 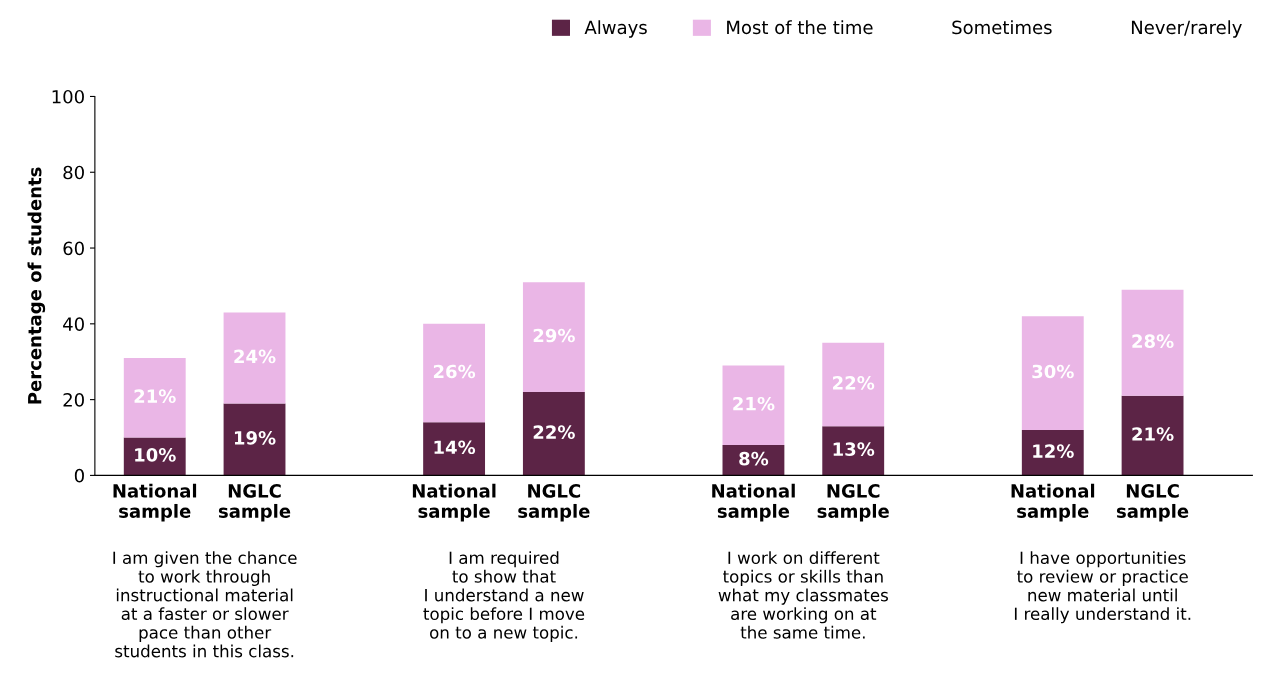 What do you see at coordinates (73, 248) in the screenshot?
I see `y-tick-label: 60` at bounding box center [73, 248].